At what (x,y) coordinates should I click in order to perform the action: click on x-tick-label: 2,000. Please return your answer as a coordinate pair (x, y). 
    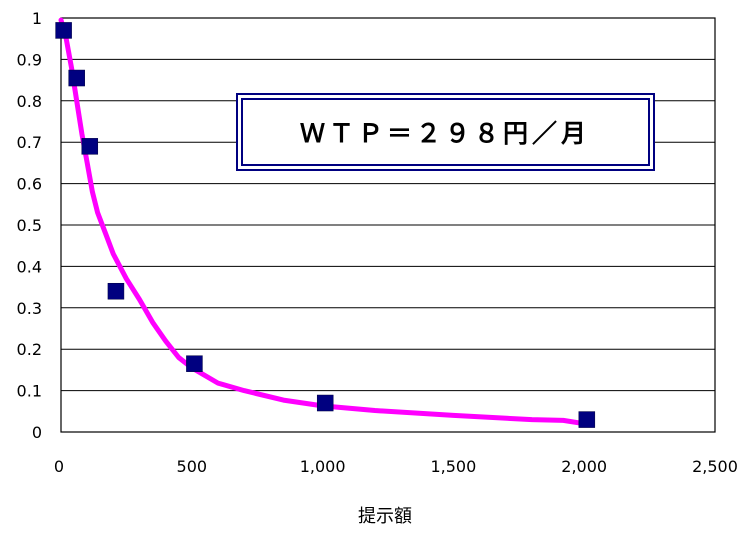
    Looking at the image, I should click on (584, 466).